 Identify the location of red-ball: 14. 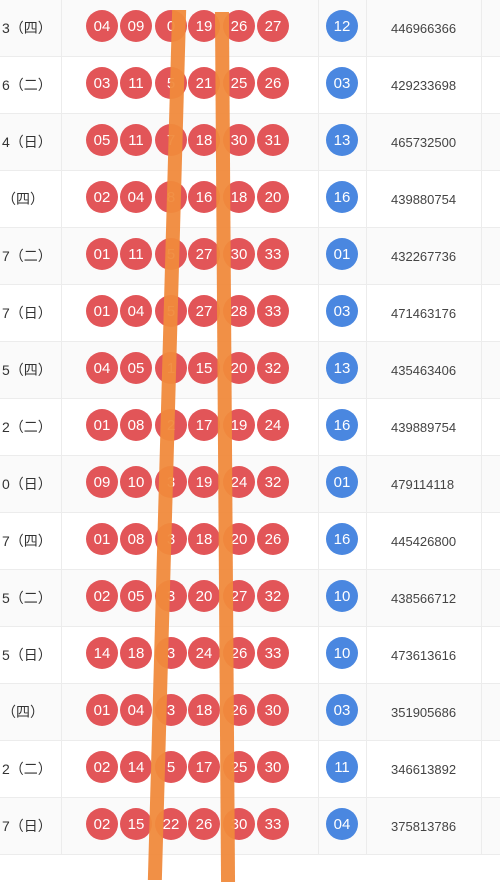
(136, 767).